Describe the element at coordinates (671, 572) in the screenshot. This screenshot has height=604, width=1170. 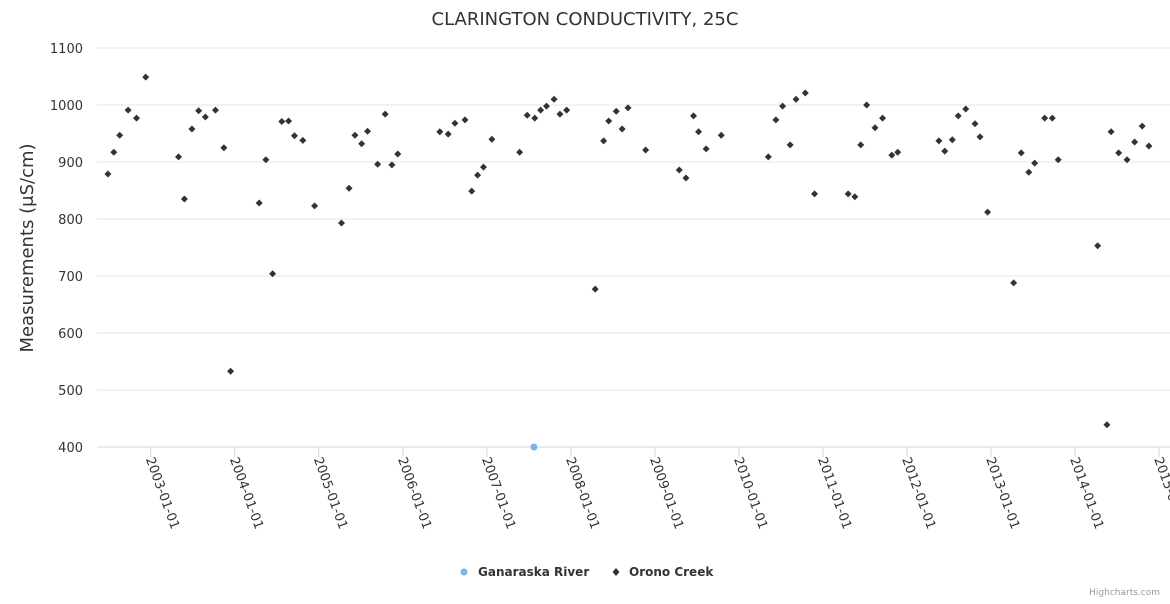
I see `legend-label: Orono Creek` at that location.